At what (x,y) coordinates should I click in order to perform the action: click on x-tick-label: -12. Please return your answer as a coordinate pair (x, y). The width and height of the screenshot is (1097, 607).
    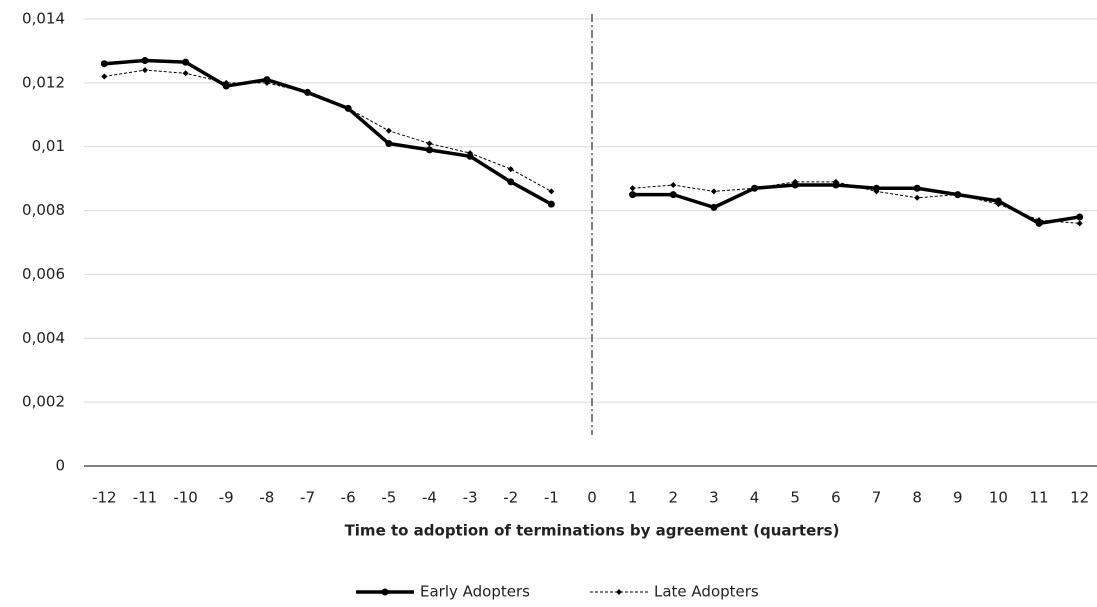
    Looking at the image, I should click on (104, 498).